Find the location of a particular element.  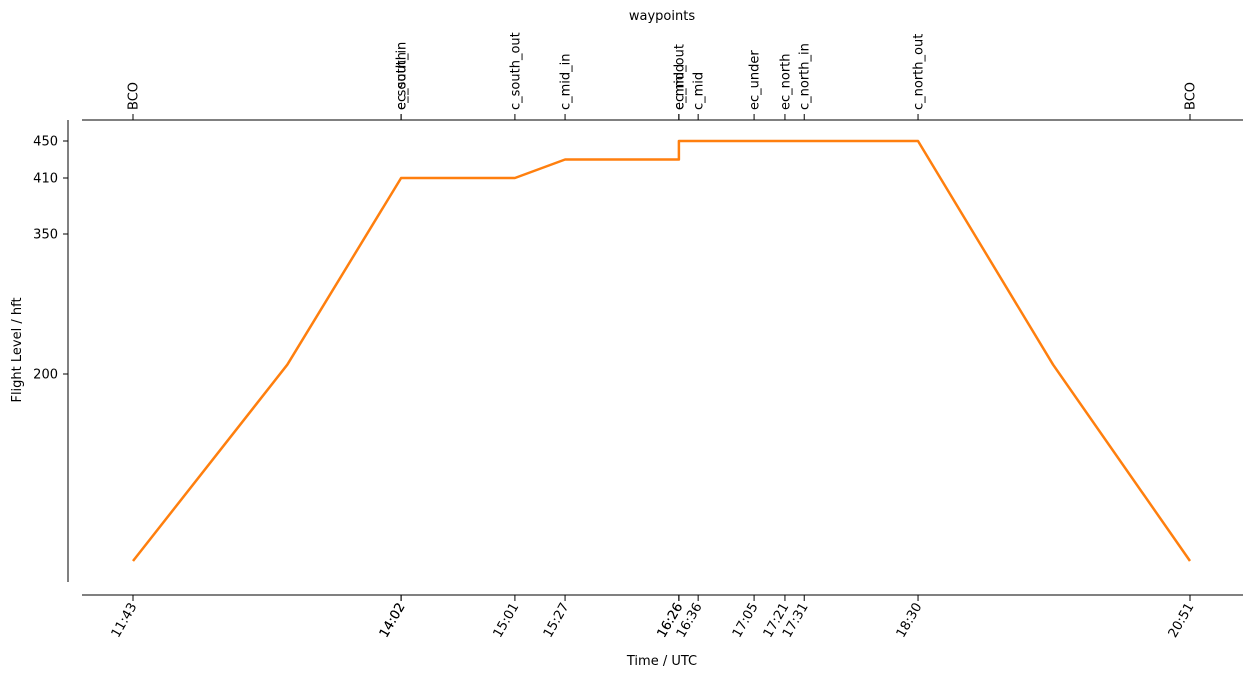

x-tick-label: 14:02 is located at coordinates (393, 621).